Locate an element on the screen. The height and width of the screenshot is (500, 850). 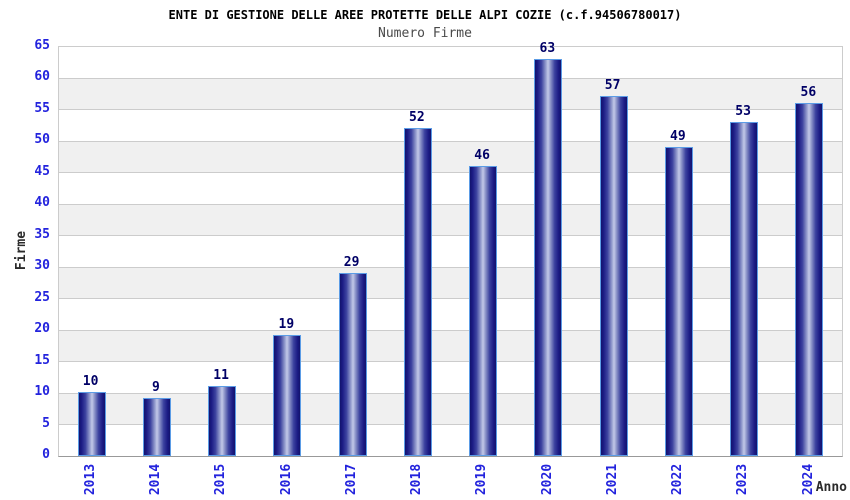
bar-value-label: 53 is located at coordinates (743, 111).